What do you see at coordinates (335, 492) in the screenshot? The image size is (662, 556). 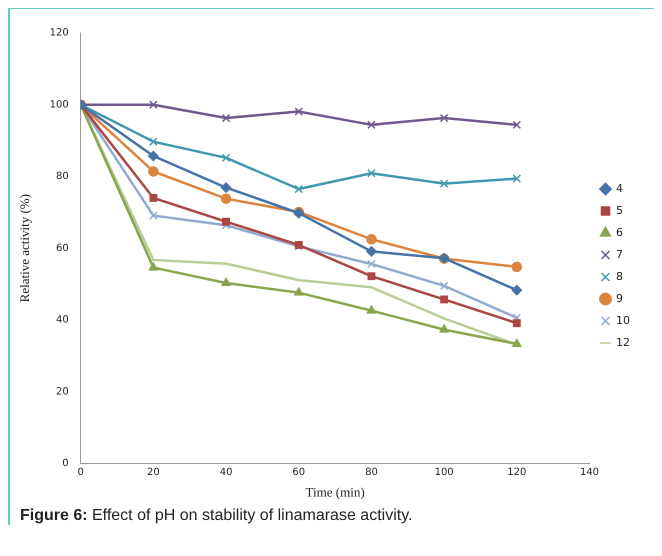 I see `x-axis-title: Time (min)` at bounding box center [335, 492].